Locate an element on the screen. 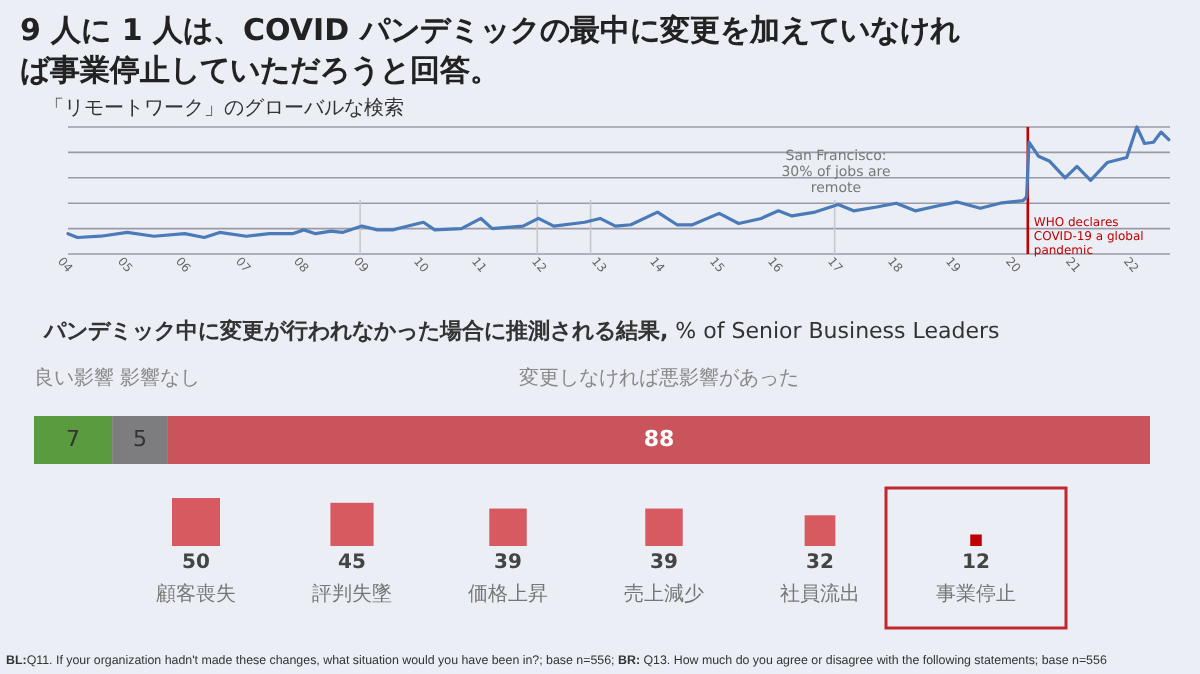 The height and width of the screenshot is (674, 1200). category-label: 顧客喪失 is located at coordinates (196, 594).